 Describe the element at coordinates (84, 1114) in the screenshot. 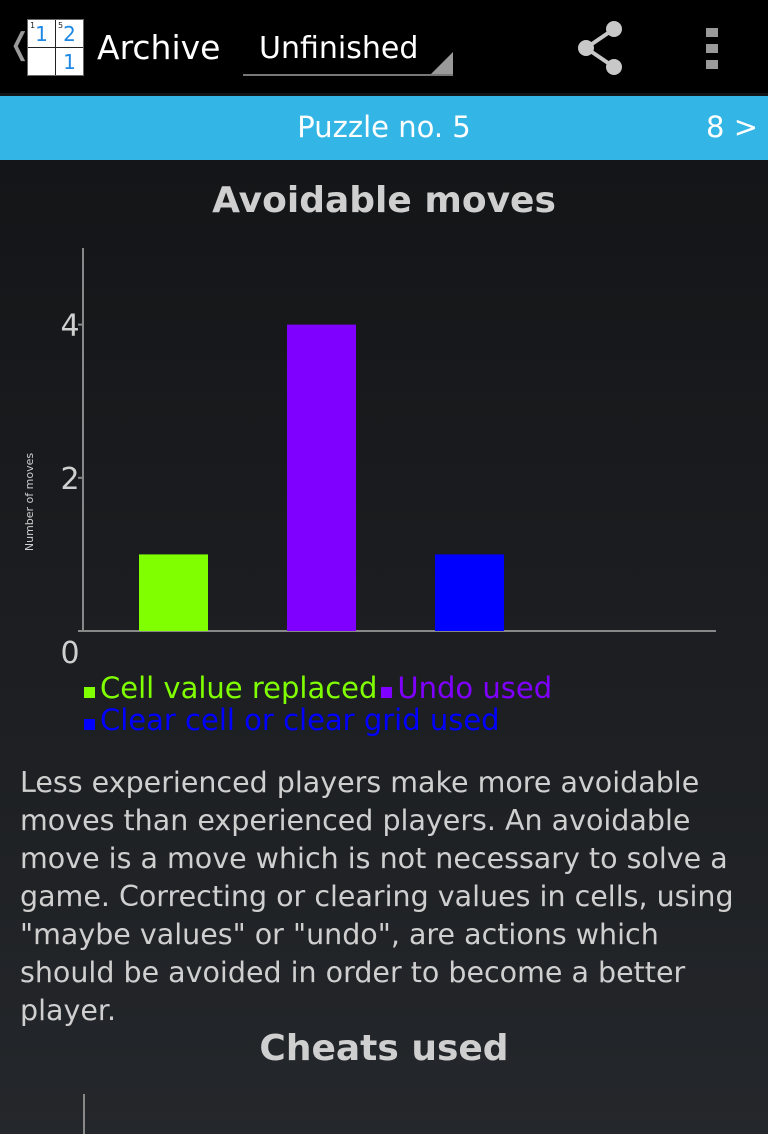

I see `cheats-chart-axis` at that location.